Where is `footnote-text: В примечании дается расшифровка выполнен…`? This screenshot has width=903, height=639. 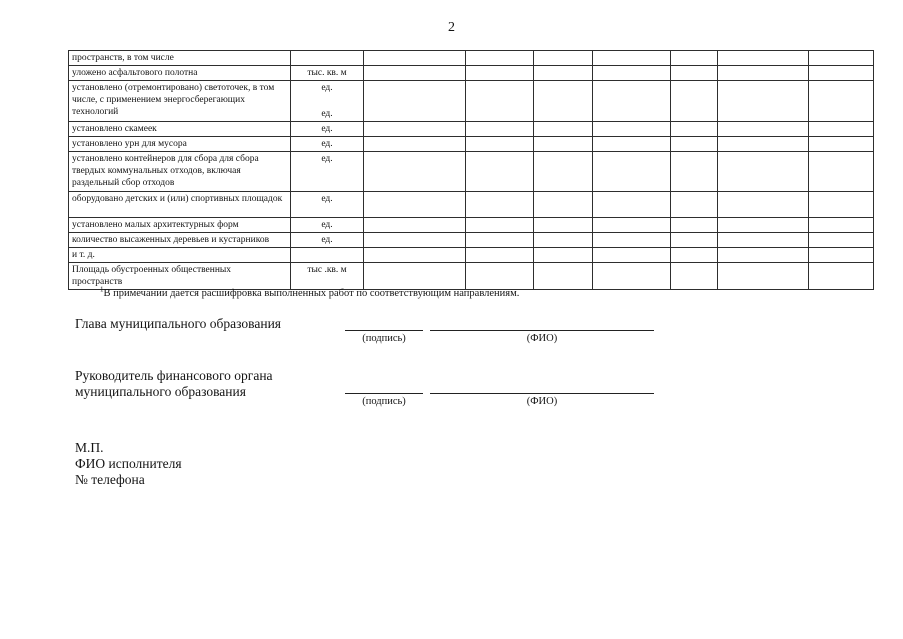
footnote-text: В примечании дается расшифровка выполнен… is located at coordinates (311, 293).